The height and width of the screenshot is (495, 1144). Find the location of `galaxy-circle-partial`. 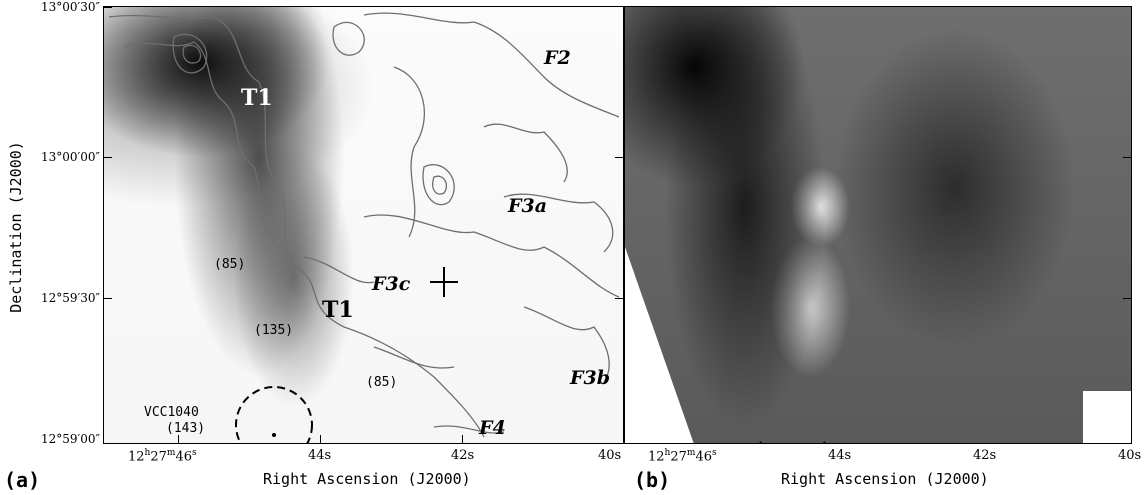

galaxy-circle-partial is located at coordinates (792, 442).